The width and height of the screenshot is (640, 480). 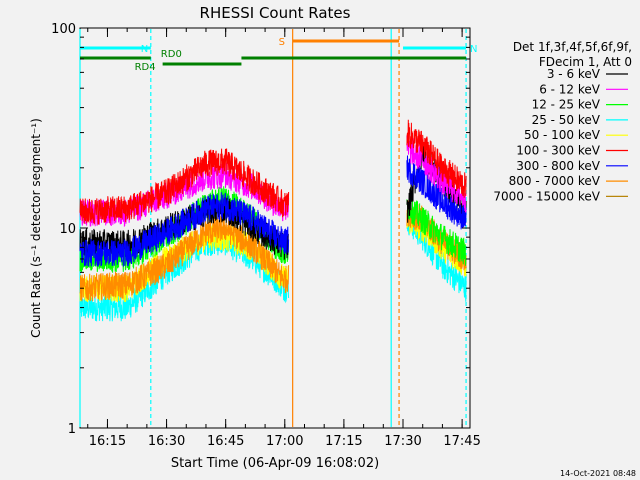 What do you see at coordinates (555, 181) in the screenshot?
I see `legend-label-7: 800 - 7000 keV` at bounding box center [555, 181].